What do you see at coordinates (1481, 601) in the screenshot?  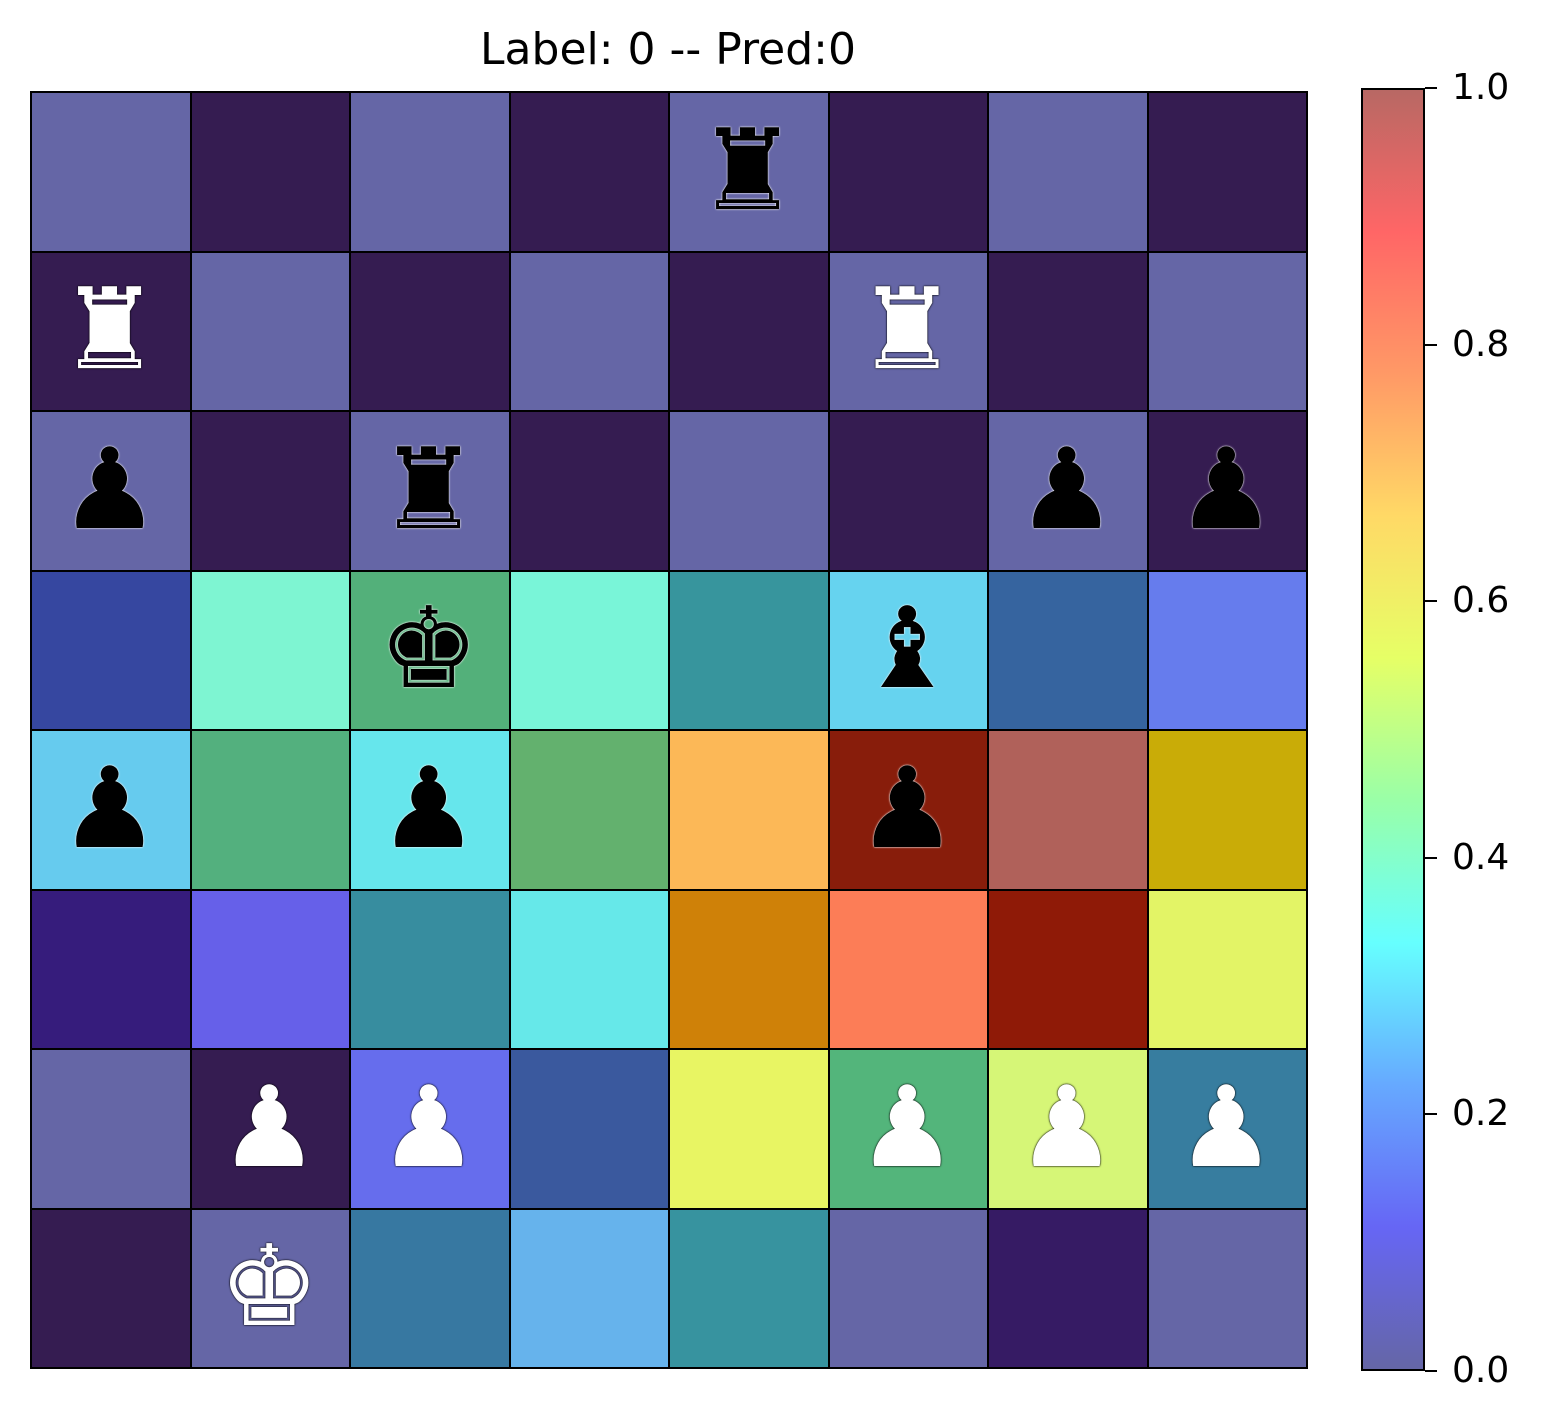 I see `colorbar-tick-label: 0.6` at bounding box center [1481, 601].